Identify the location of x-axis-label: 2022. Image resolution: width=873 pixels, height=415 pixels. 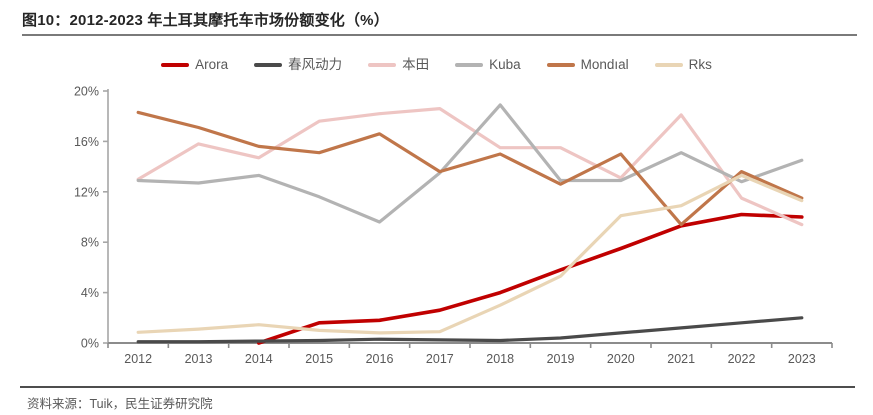
(742, 359).